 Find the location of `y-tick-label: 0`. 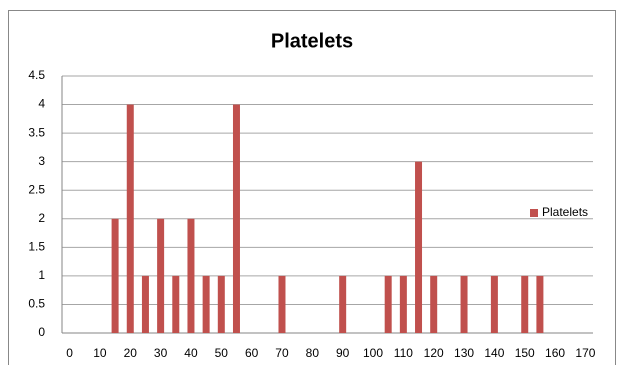

y-tick-label: 0 is located at coordinates (41, 332).